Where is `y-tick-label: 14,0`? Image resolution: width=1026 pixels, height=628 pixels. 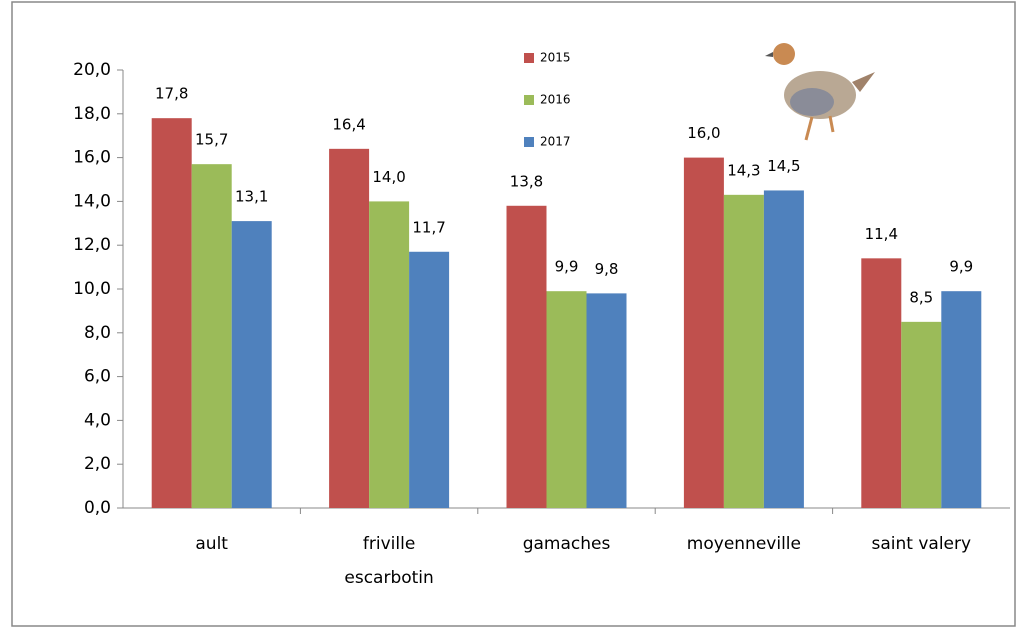
y-tick-label: 14,0 is located at coordinates (92, 201).